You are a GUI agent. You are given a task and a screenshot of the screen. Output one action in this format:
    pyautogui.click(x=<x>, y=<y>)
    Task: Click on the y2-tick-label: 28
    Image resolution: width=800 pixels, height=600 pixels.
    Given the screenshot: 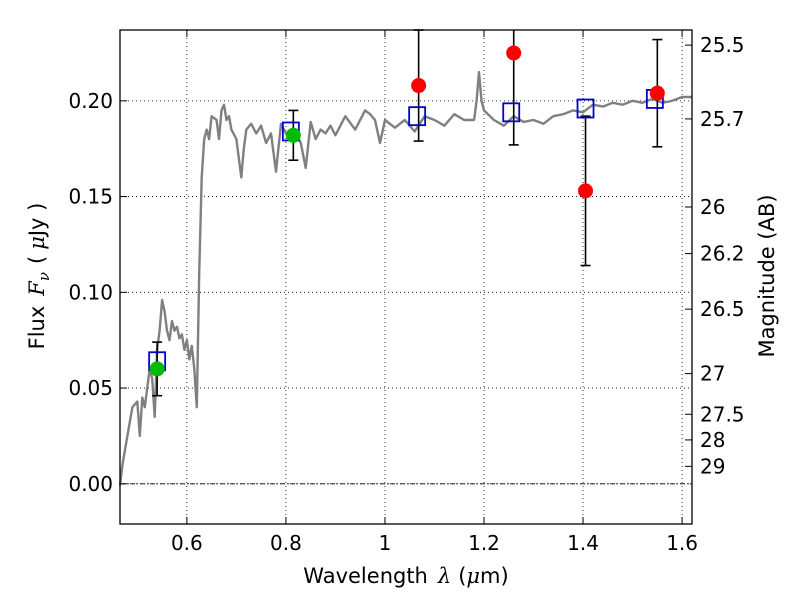 What is the action you would take?
    pyautogui.click(x=712, y=440)
    